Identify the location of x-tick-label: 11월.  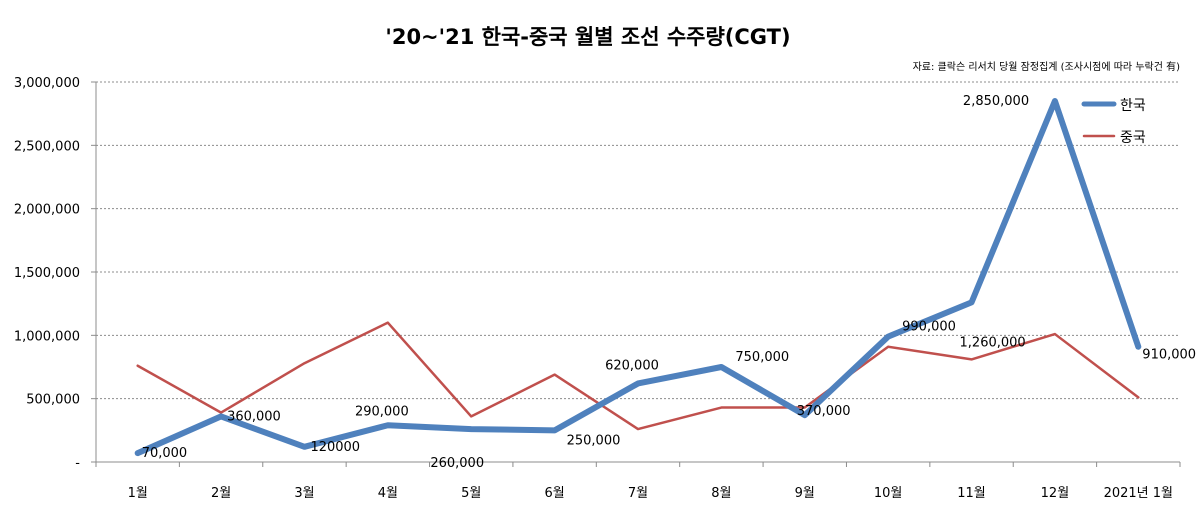
(971, 493).